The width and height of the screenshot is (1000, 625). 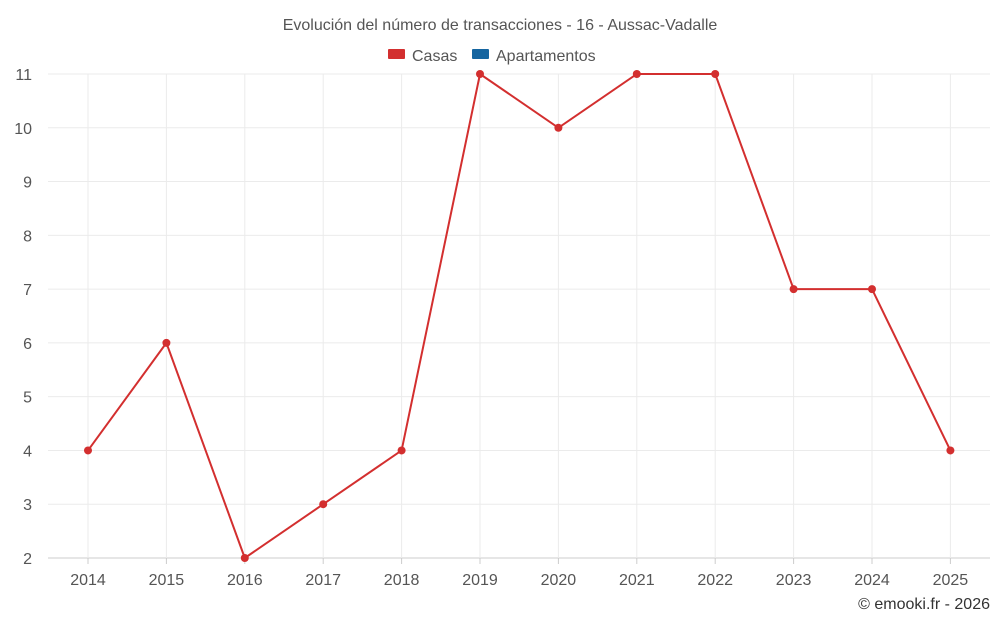 What do you see at coordinates (872, 580) in the screenshot?
I see `x-tick-label: 2024` at bounding box center [872, 580].